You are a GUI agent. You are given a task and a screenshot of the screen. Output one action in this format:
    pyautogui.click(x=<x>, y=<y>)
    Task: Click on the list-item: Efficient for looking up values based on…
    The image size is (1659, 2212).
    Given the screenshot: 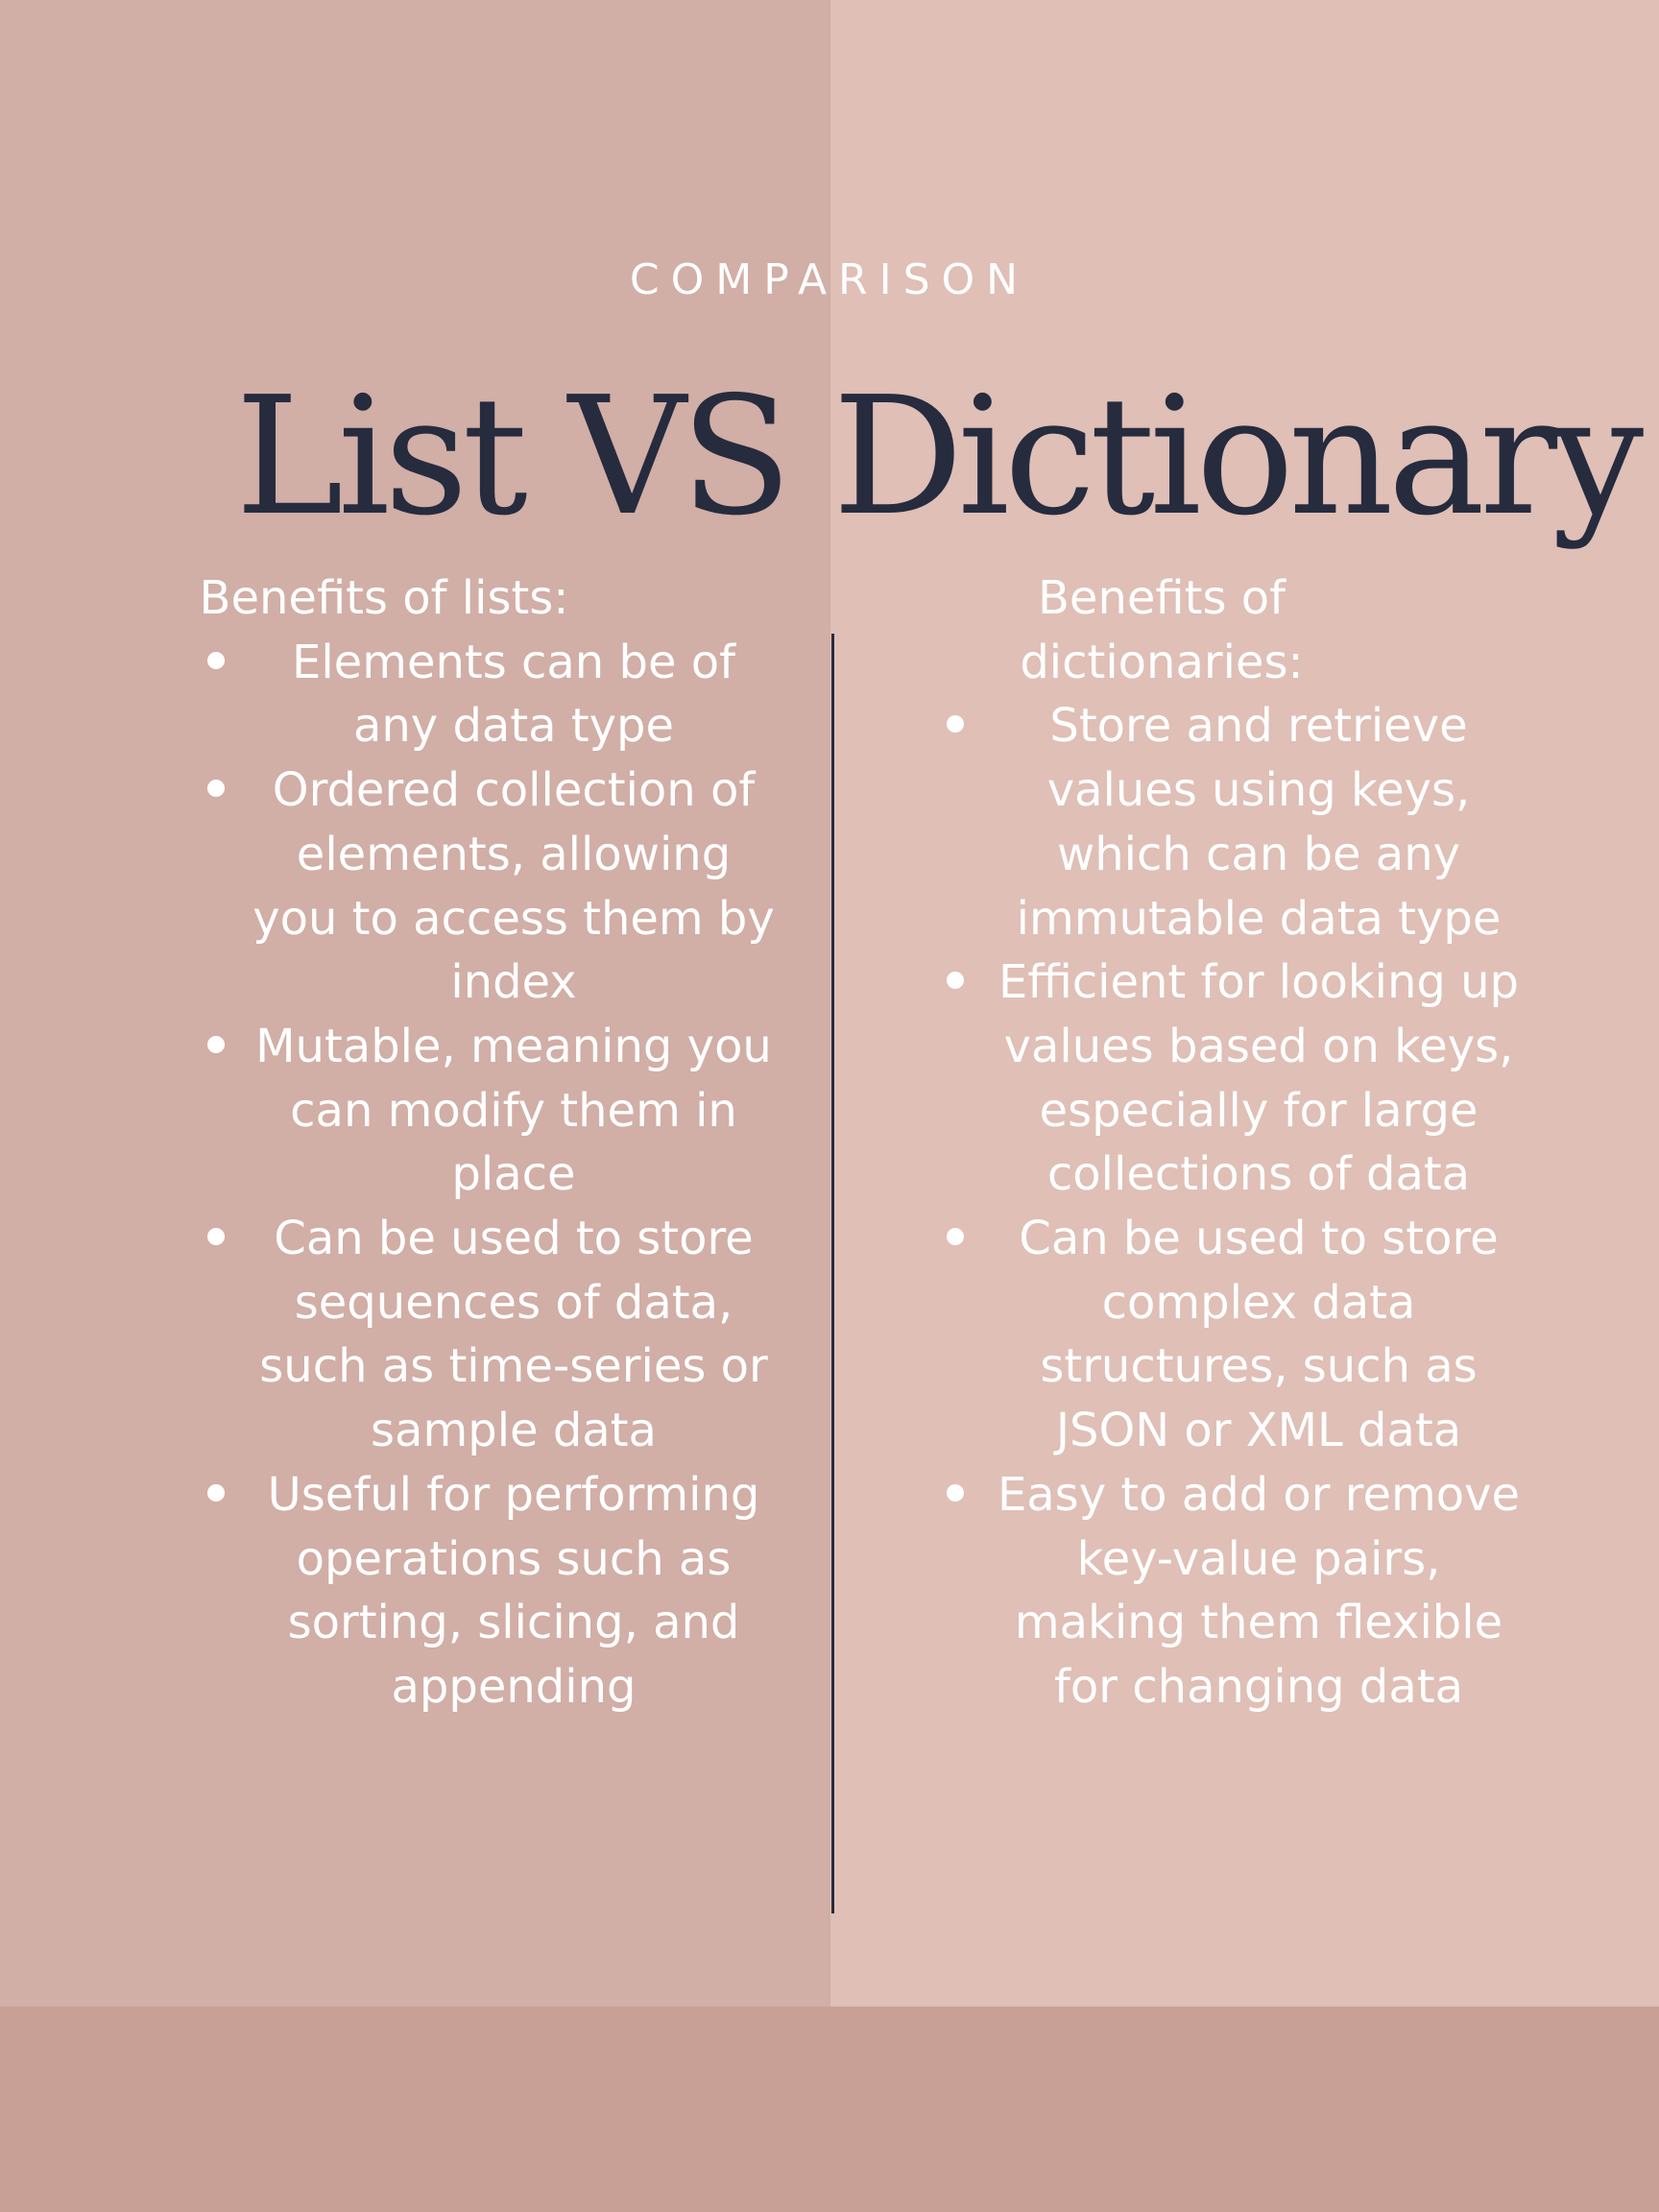 What is the action you would take?
    pyautogui.click(x=1248, y=1078)
    